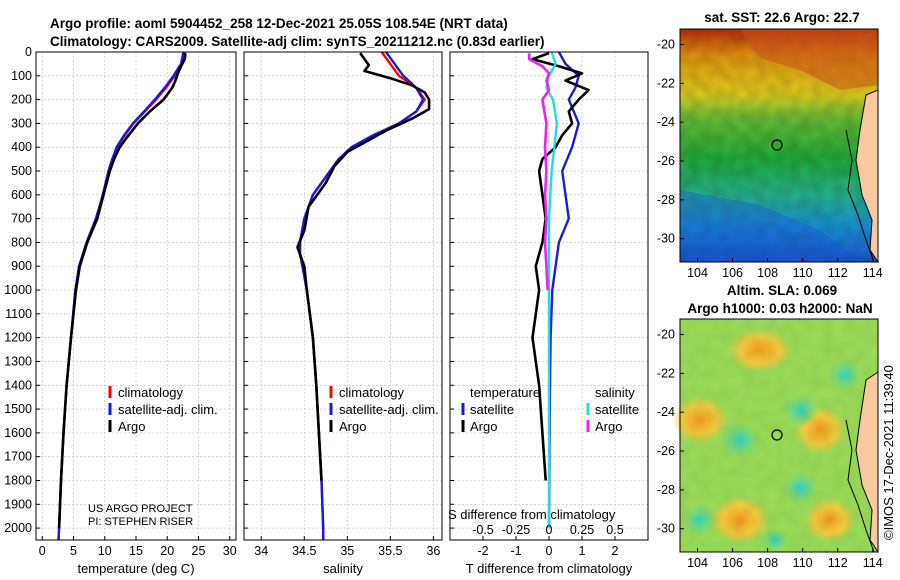  I want to click on x-tick-label: 35.5, so click(390, 551).